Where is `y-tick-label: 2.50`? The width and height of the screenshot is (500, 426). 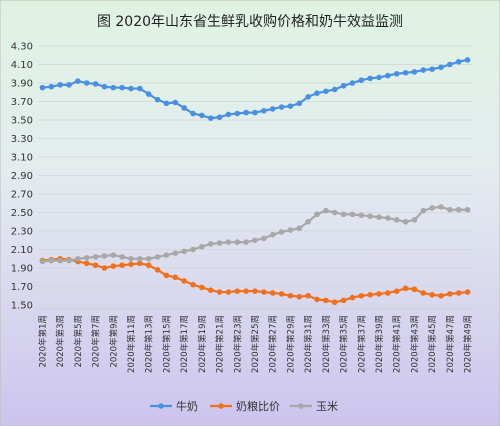 y-tick-label: 2.50 is located at coordinates (22, 213).